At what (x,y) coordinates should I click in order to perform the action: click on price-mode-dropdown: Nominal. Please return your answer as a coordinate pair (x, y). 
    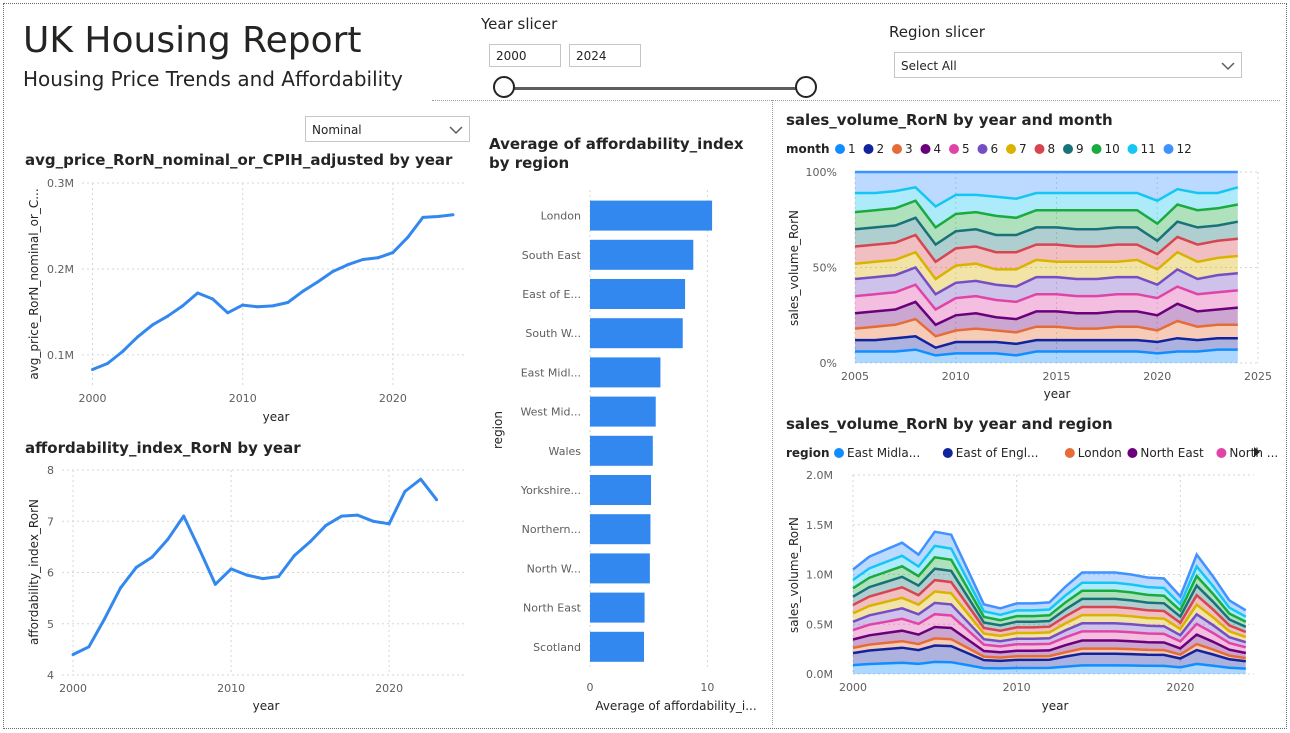
    Looking at the image, I should click on (387, 129).